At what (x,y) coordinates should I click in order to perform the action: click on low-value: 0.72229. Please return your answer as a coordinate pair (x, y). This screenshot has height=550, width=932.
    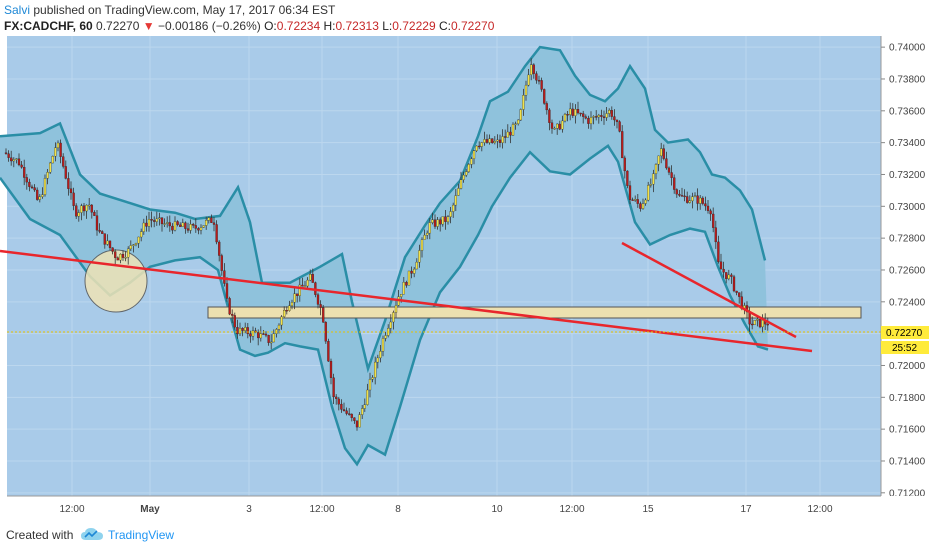
    Looking at the image, I should click on (414, 26).